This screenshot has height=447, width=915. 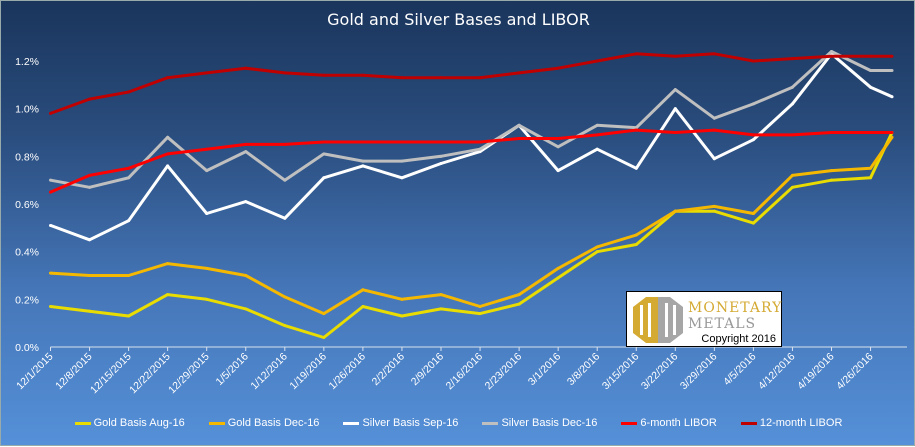 What do you see at coordinates (27, 205) in the screenshot?
I see `y-tick-label: 0.6%` at bounding box center [27, 205].